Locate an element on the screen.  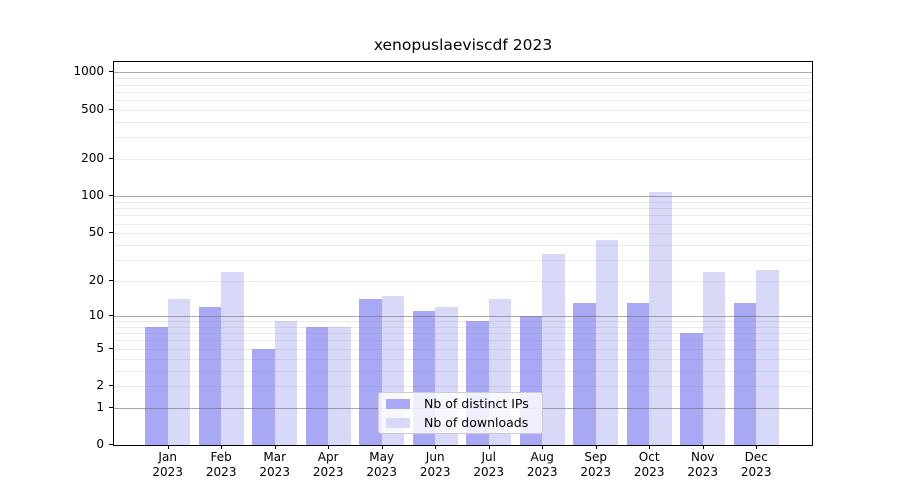
x-tick-label-dec-2023: Dec 2023 is located at coordinates (756, 464).